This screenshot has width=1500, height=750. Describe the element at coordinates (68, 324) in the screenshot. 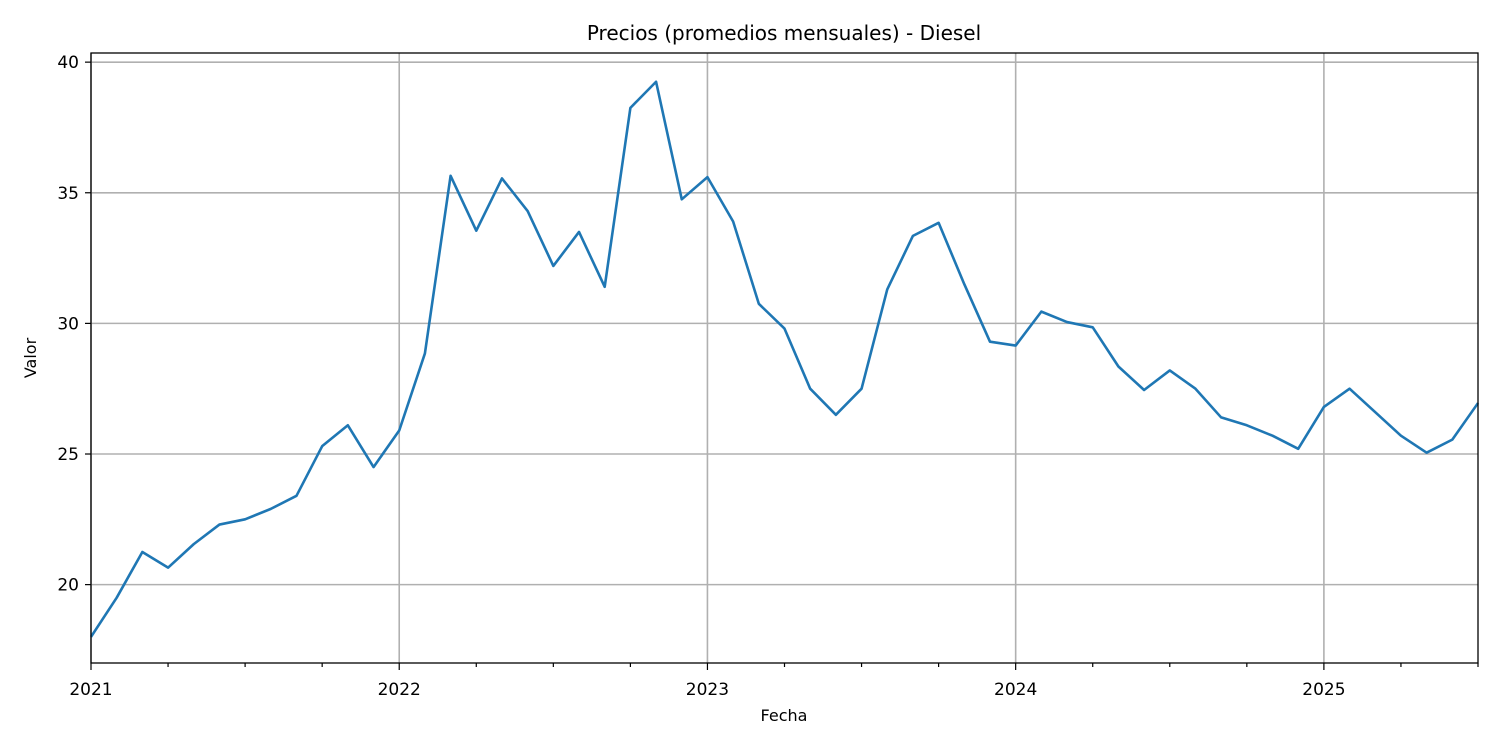

I see `y-tick-label: 30` at that location.